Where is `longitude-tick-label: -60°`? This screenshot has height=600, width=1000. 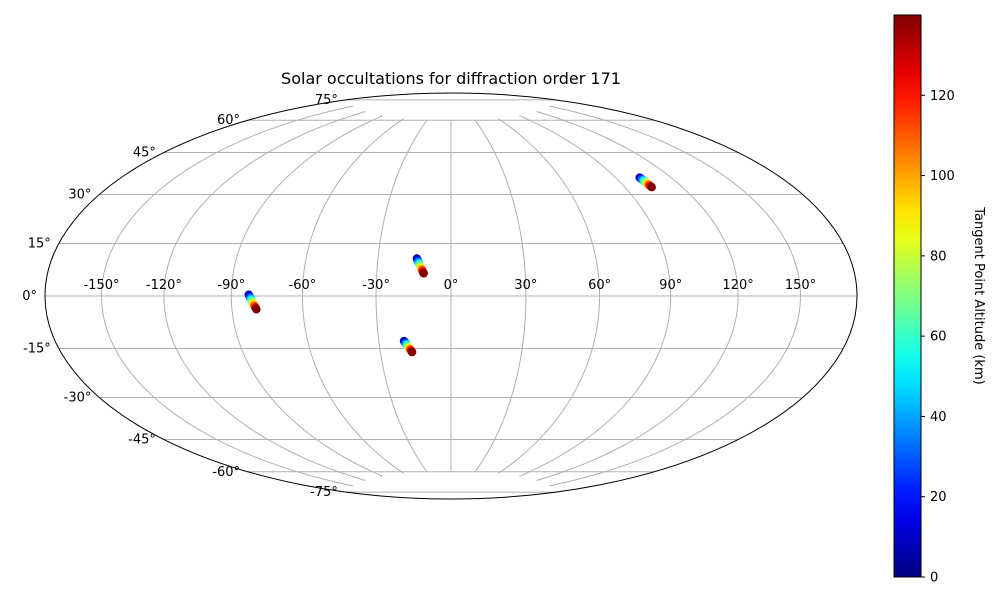
longitude-tick-label: -60° is located at coordinates (303, 285).